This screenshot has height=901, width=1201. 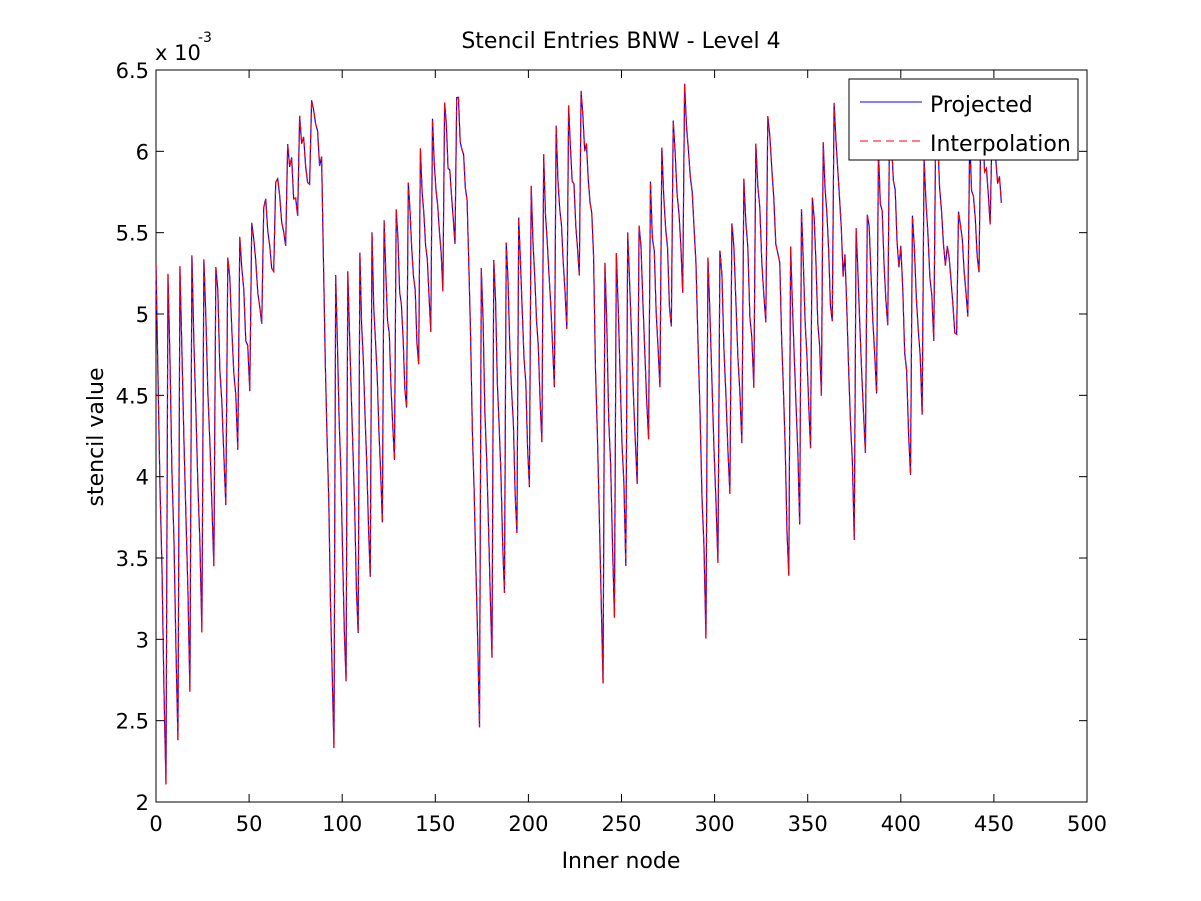 What do you see at coordinates (132, 71) in the screenshot?
I see `y-tick-label: 6.5` at bounding box center [132, 71].